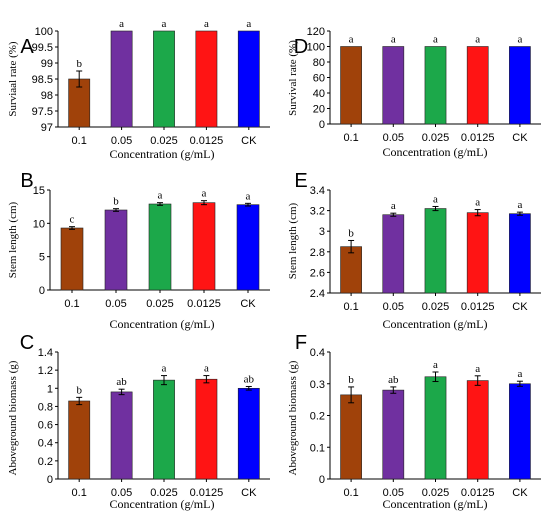 This screenshot has width=550, height=517. Describe the element at coordinates (319, 79) in the screenshot. I see `y-tick-label: 60` at that location.